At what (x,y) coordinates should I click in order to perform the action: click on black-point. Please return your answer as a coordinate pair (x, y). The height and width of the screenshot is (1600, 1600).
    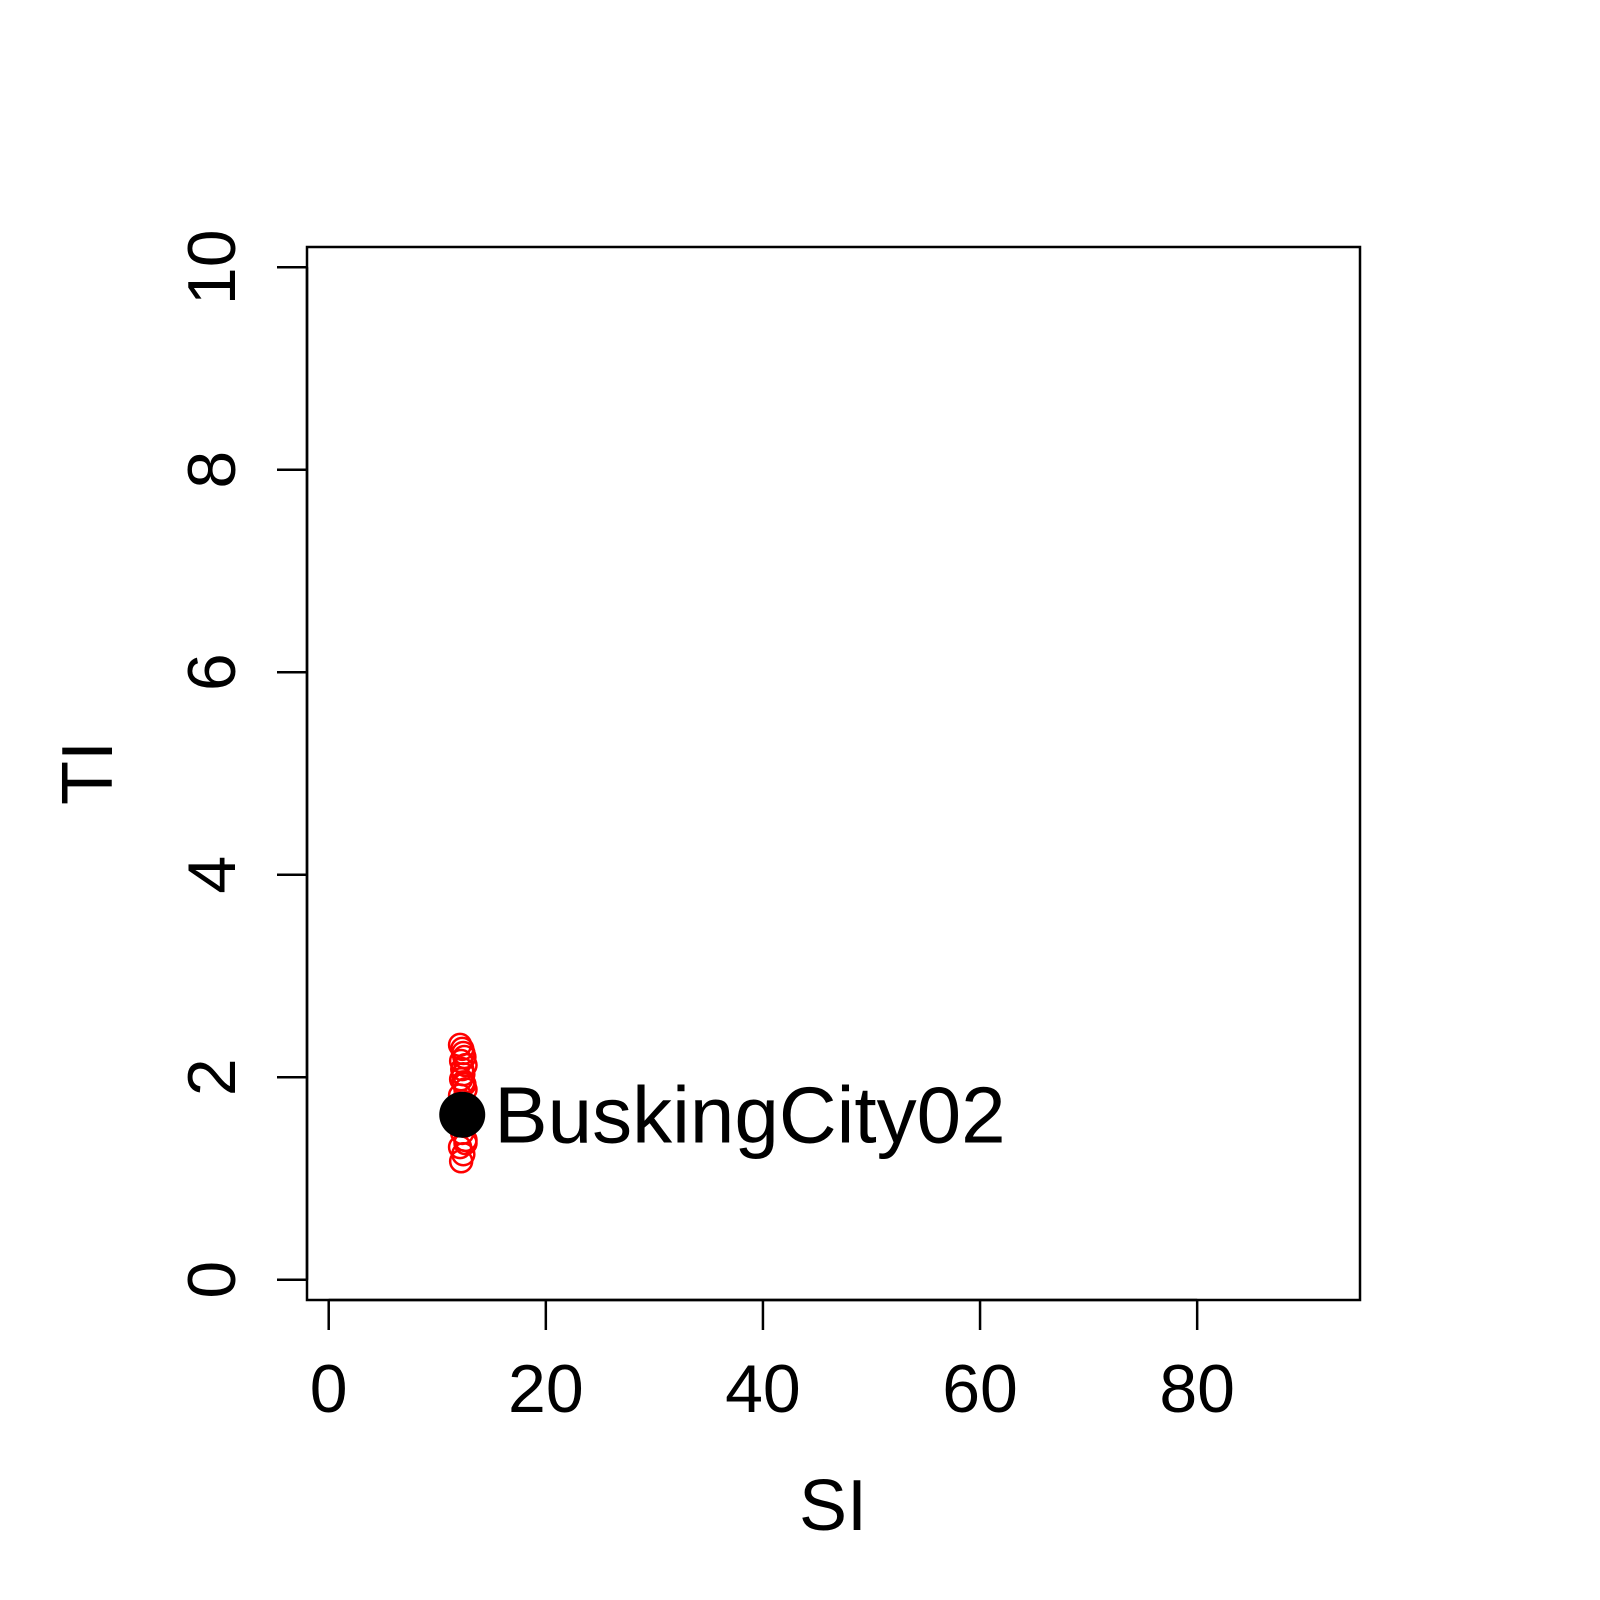
    Looking at the image, I should click on (462, 1114).